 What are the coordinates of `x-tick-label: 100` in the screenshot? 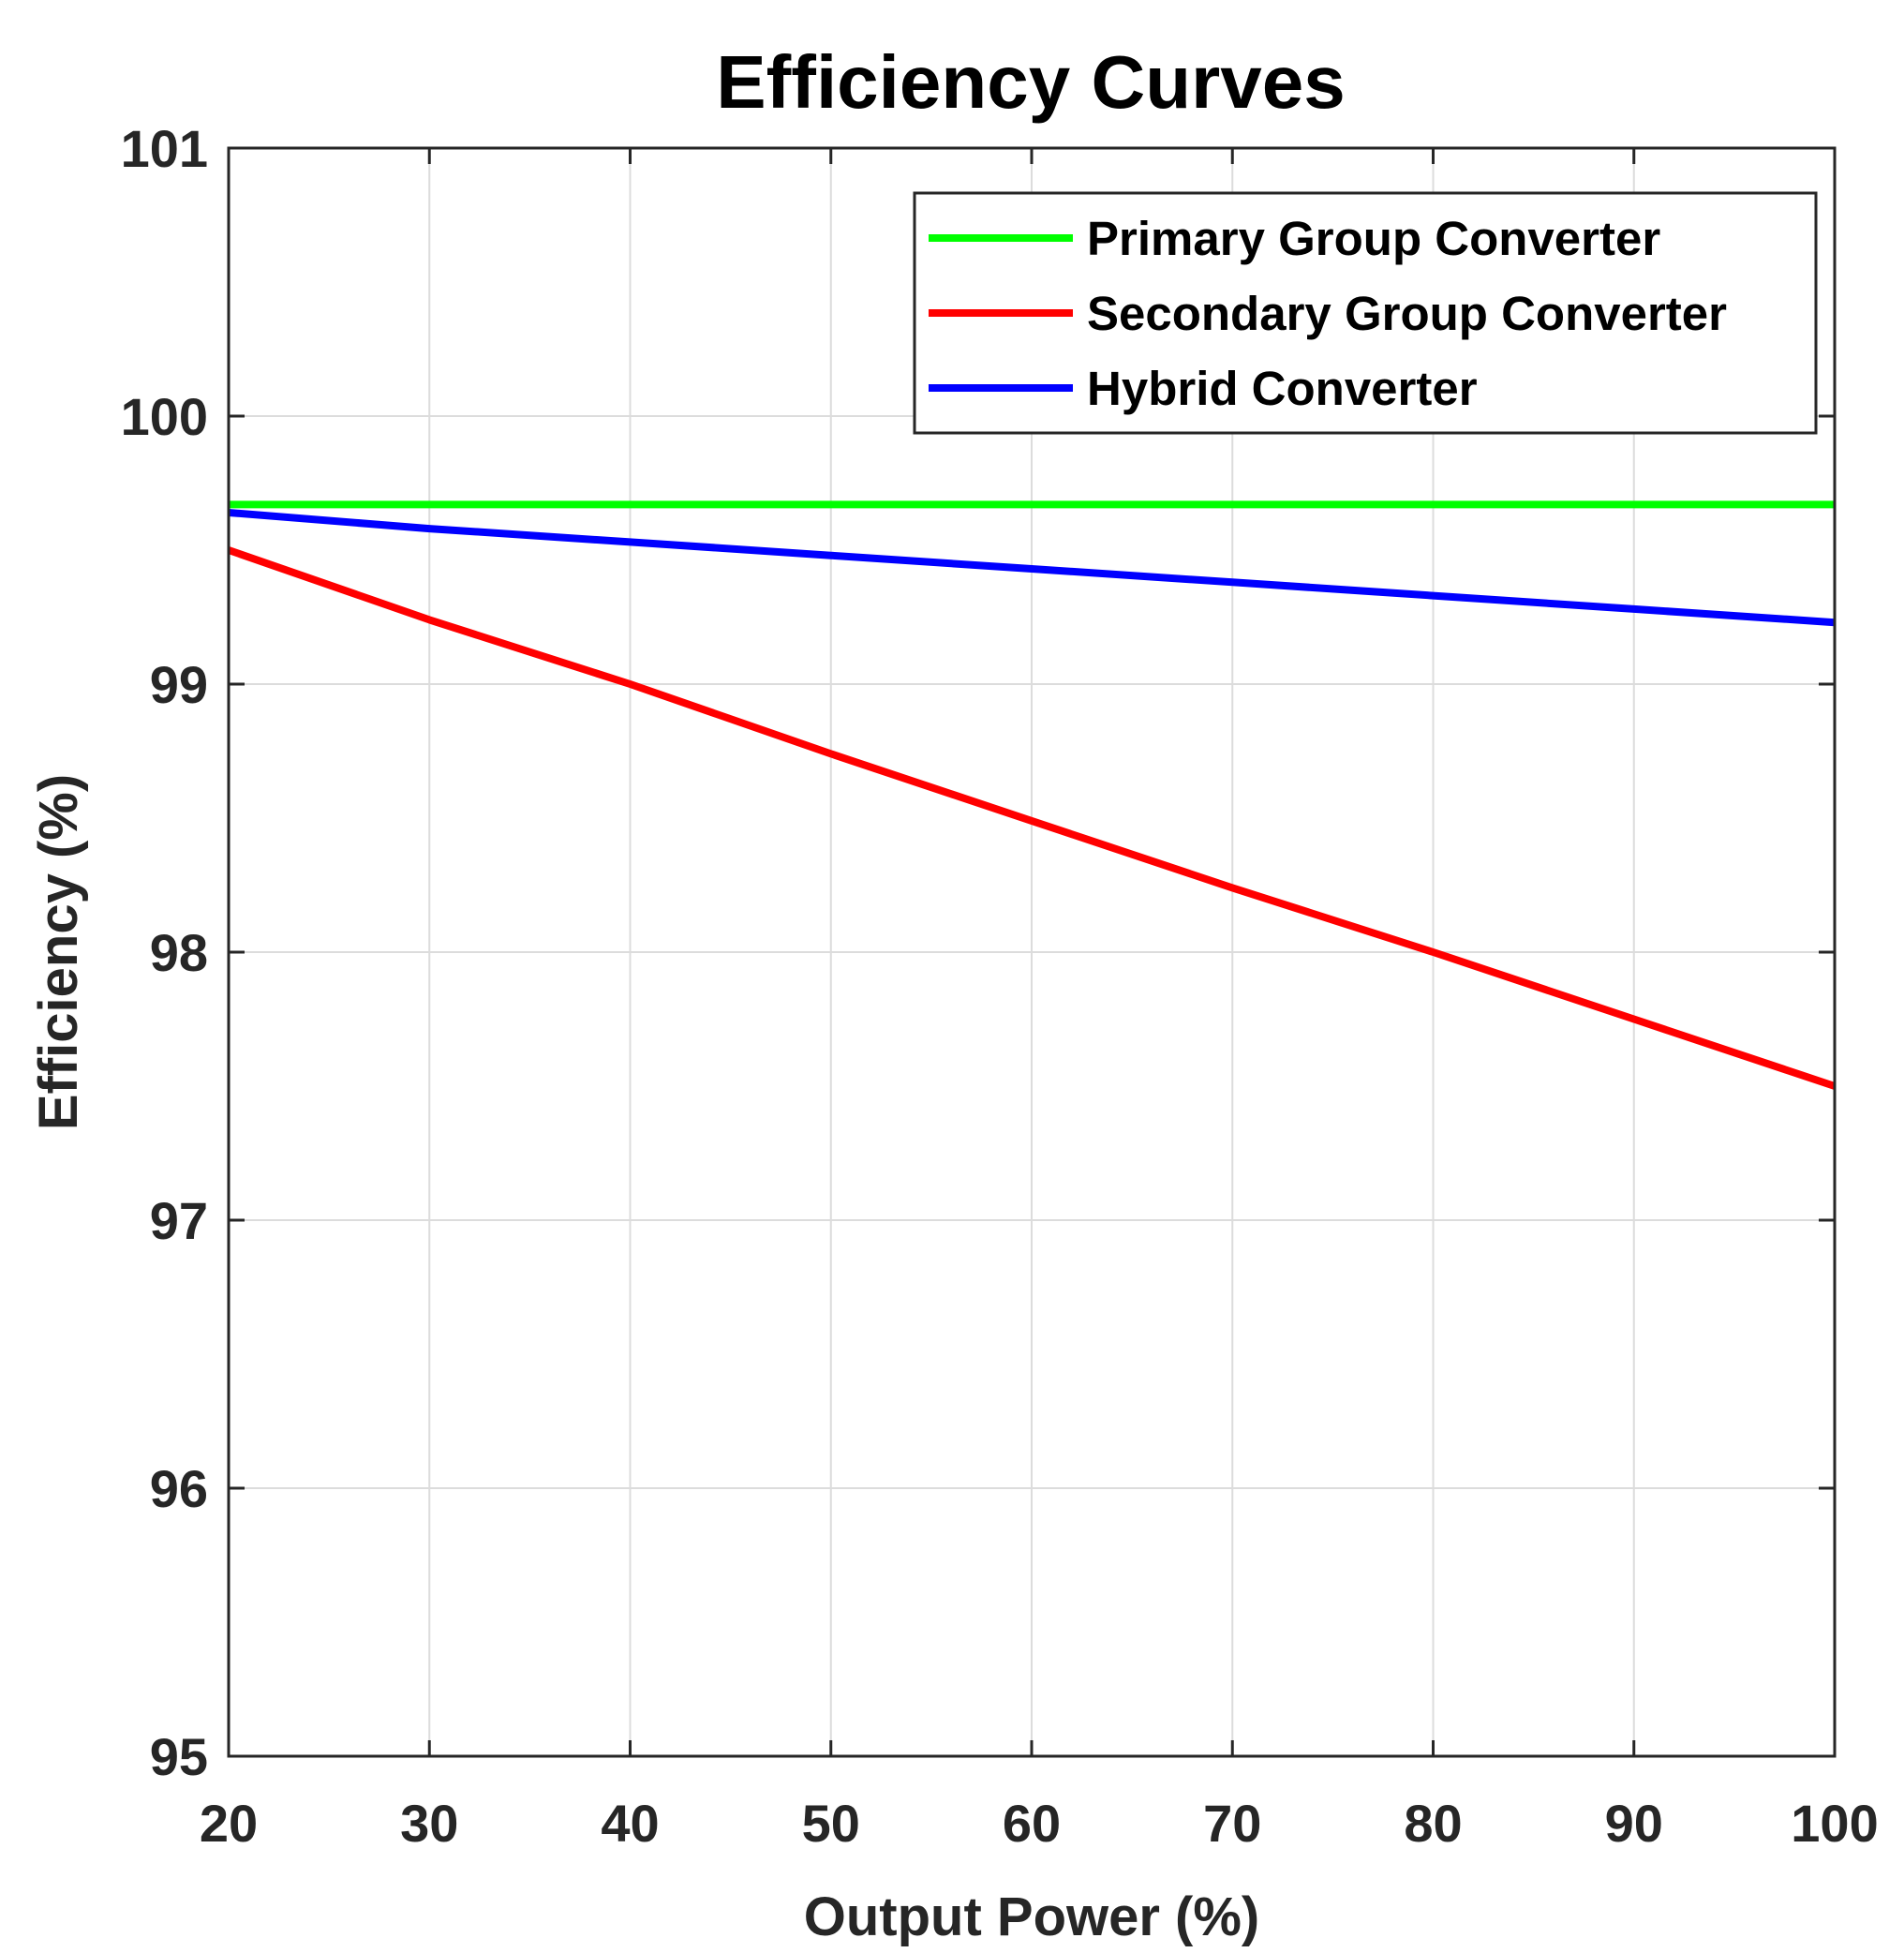 It's located at (1834, 1823).